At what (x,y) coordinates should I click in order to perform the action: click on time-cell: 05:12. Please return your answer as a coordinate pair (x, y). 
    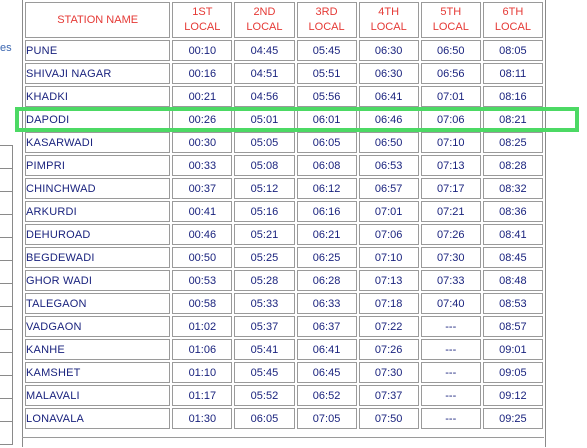
    Looking at the image, I should click on (264, 188).